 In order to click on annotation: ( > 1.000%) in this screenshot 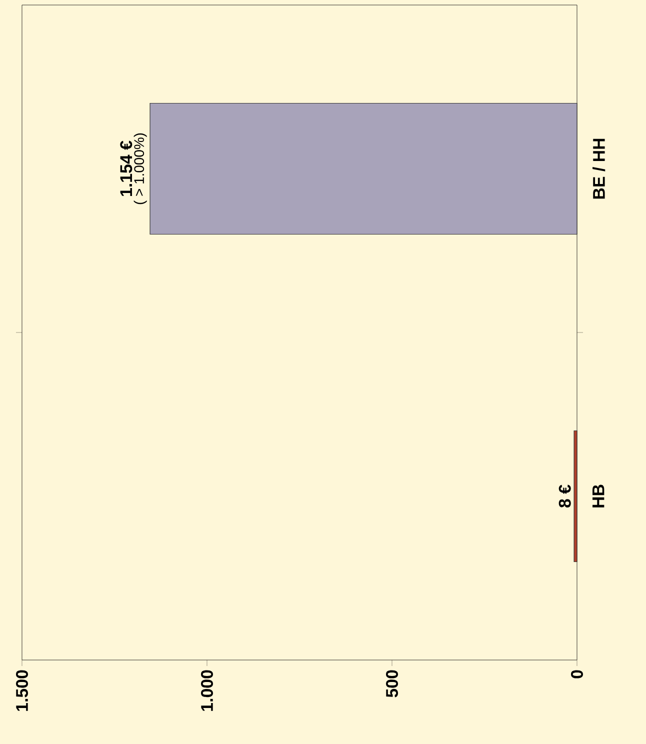, I will do `click(140, 168)`.